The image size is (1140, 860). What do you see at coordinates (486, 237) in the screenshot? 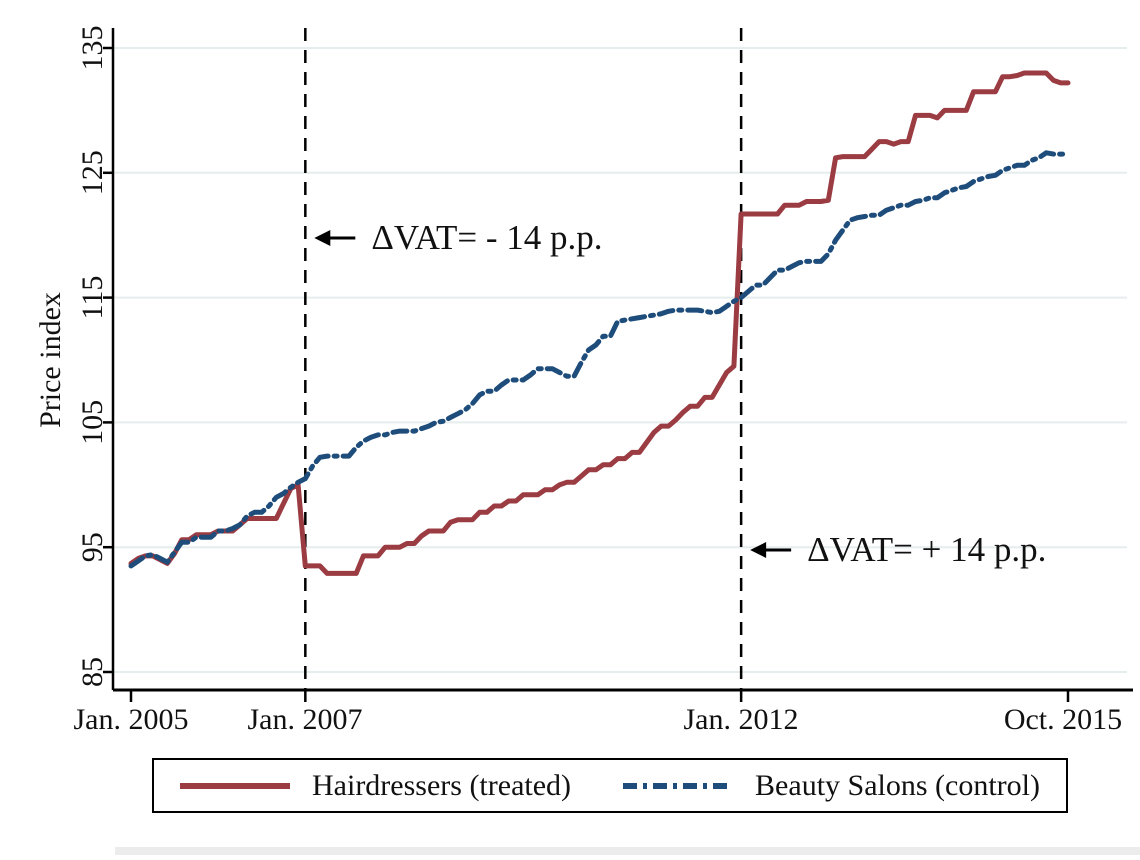
I see `vat-annotation-0: ΔVAT= - 14 p.p.` at bounding box center [486, 237].